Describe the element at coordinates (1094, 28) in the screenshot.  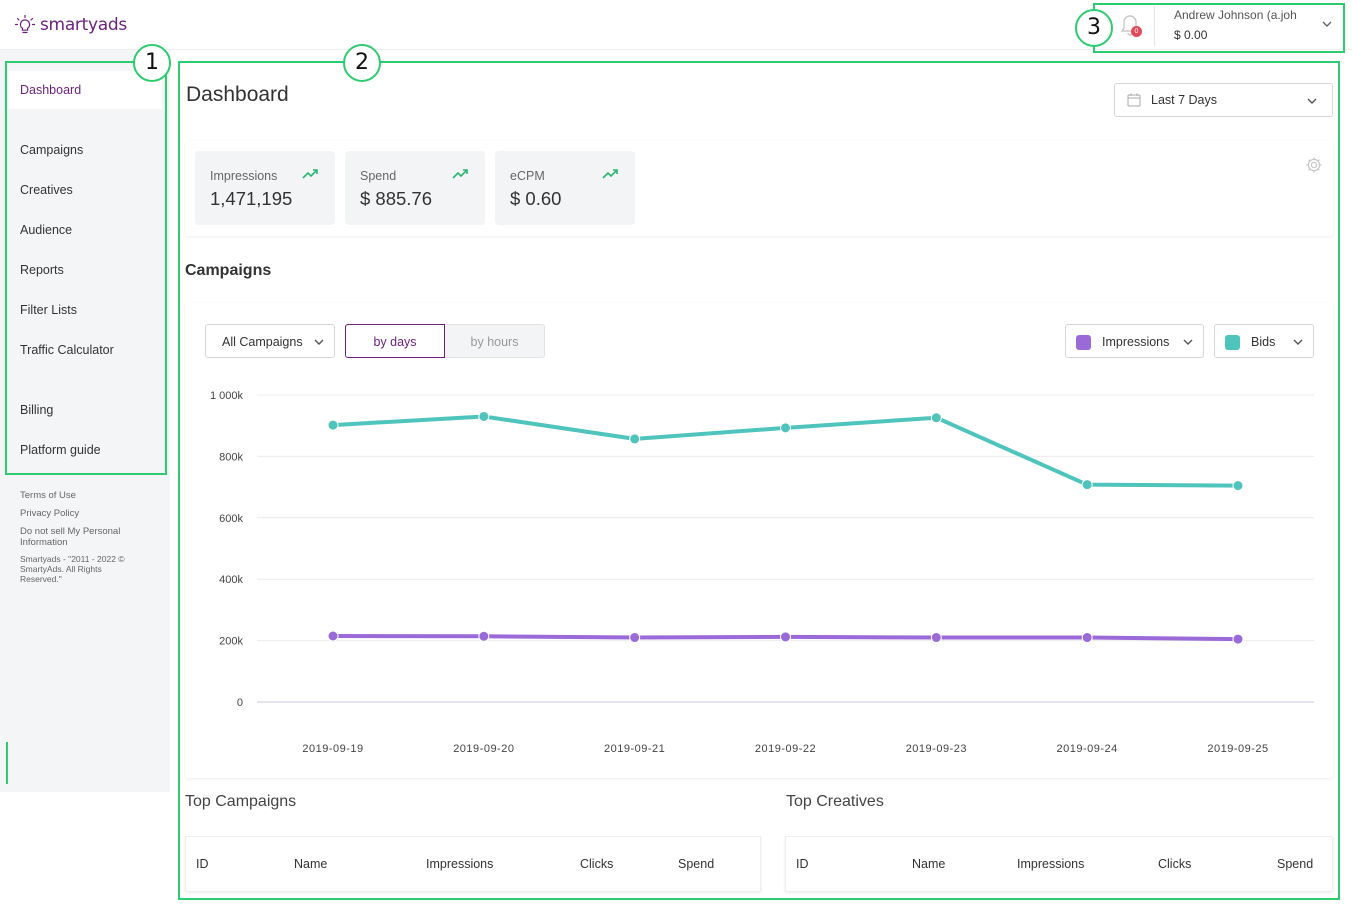
I see `annotation-marker-3: 3` at that location.